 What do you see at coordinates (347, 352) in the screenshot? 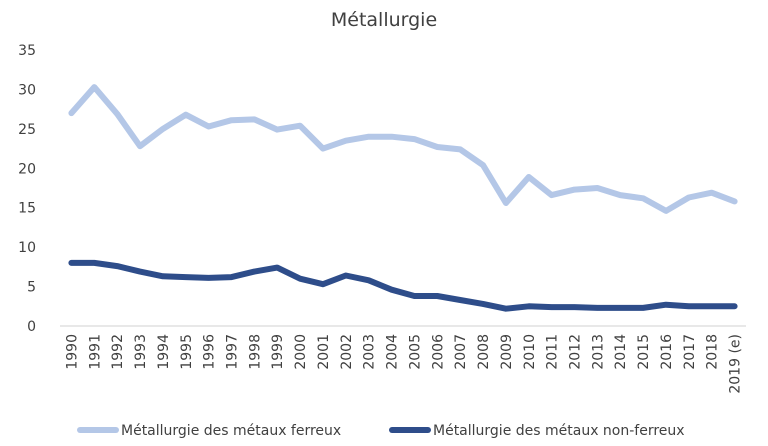
I see `x-tick-label: 2002` at bounding box center [347, 352].